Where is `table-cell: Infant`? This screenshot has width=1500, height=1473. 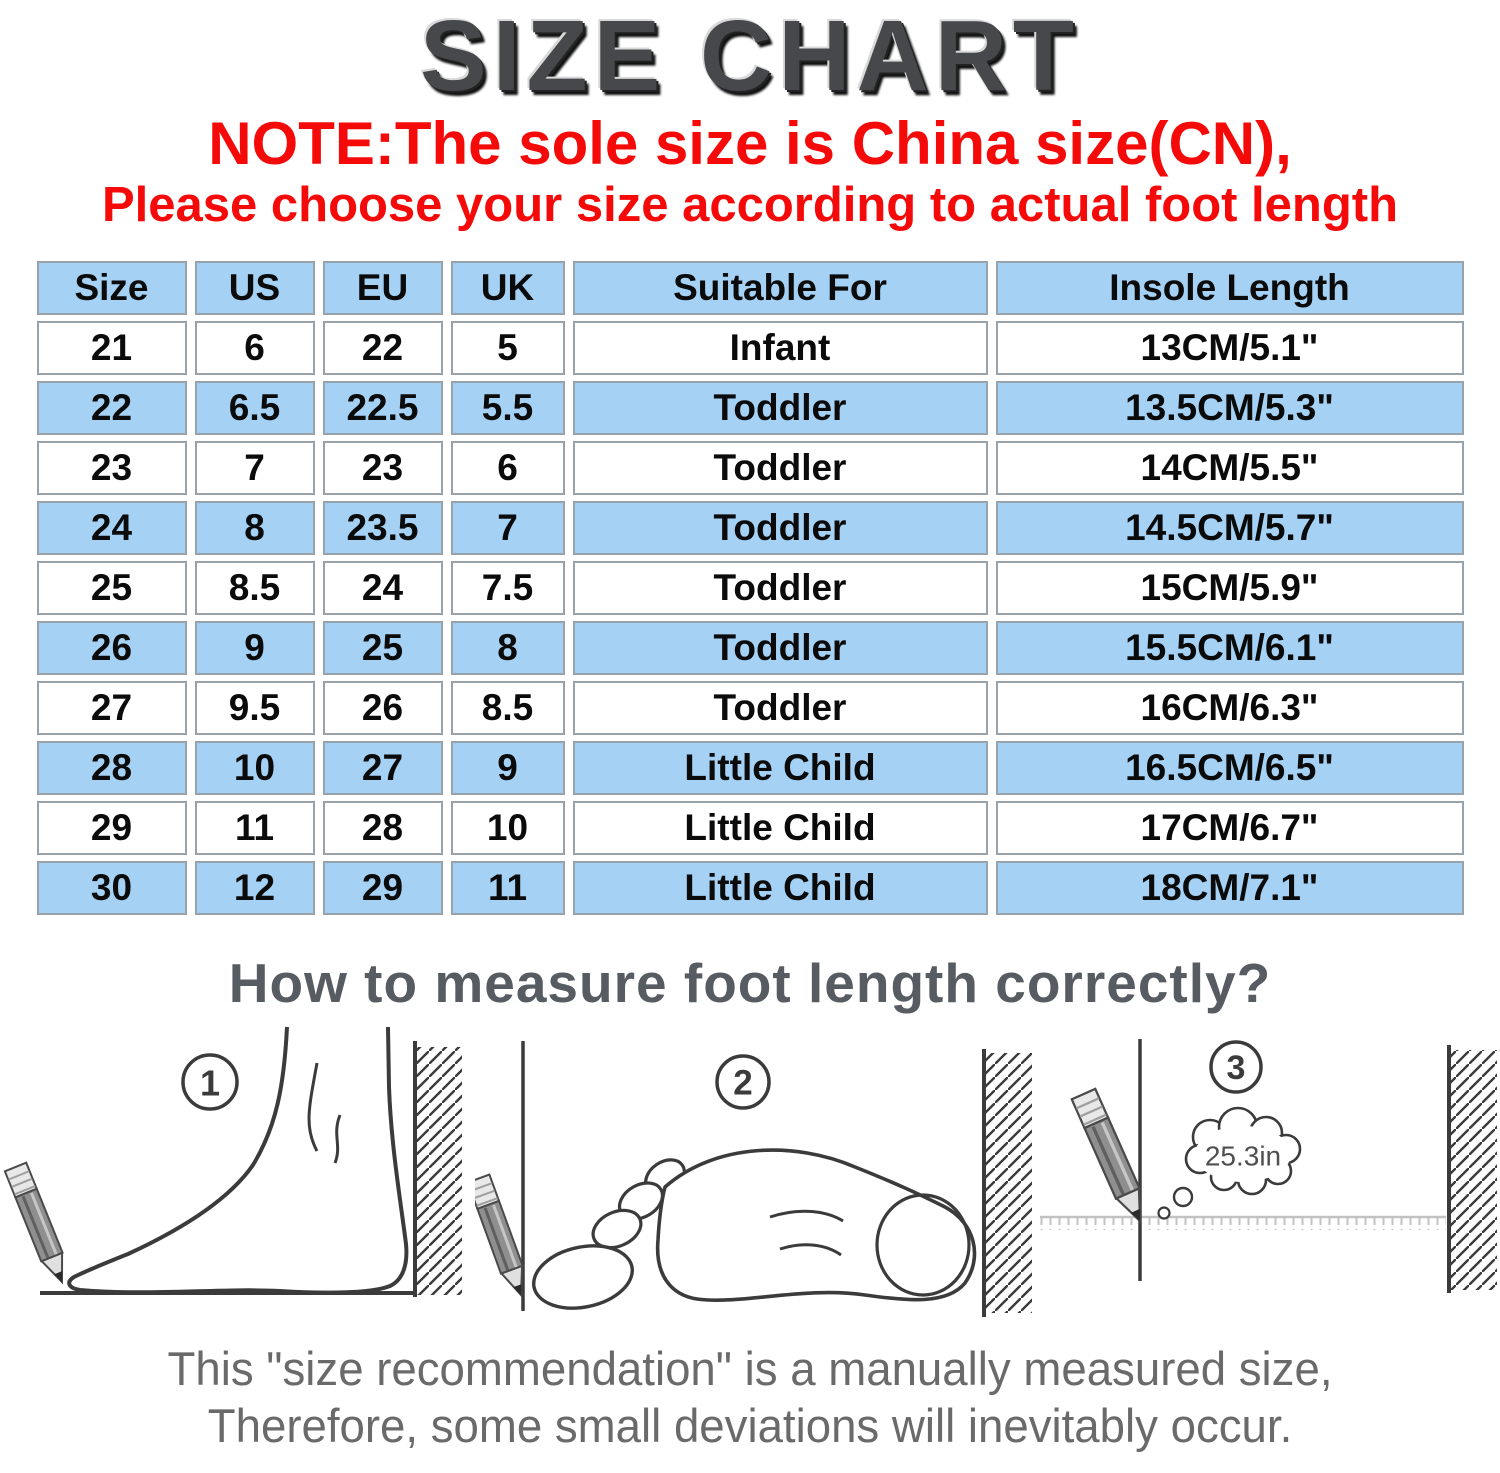
table-cell: Infant is located at coordinates (780, 348).